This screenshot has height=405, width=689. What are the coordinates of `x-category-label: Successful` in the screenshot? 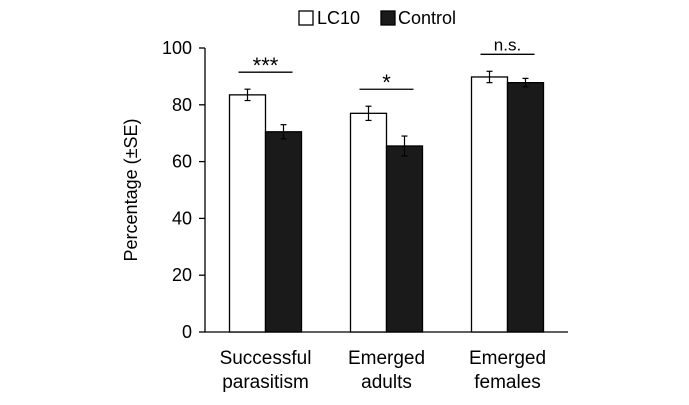 It's located at (266, 358).